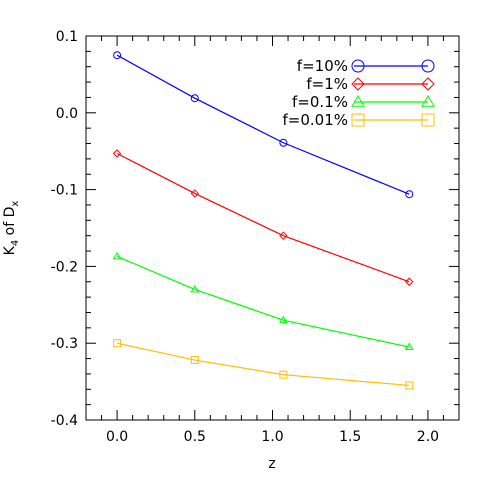  What do you see at coordinates (350, 437) in the screenshot?
I see `x-tick-label: 1.5` at bounding box center [350, 437].